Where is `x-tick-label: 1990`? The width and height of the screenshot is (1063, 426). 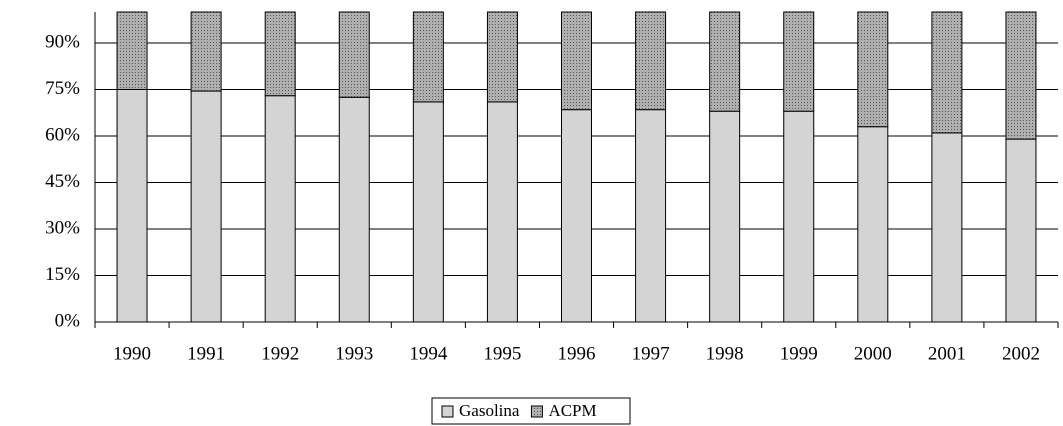 x-tick-label: 1990 is located at coordinates (132, 353).